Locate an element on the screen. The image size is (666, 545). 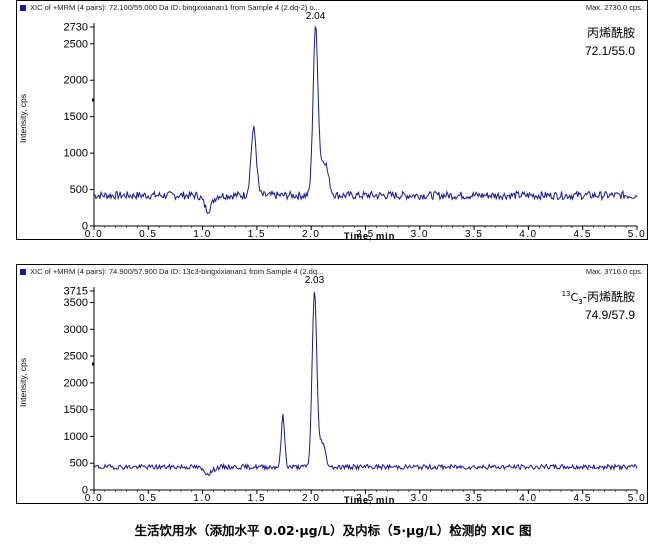
transition-label: 72.1/55.0 is located at coordinates (610, 51).